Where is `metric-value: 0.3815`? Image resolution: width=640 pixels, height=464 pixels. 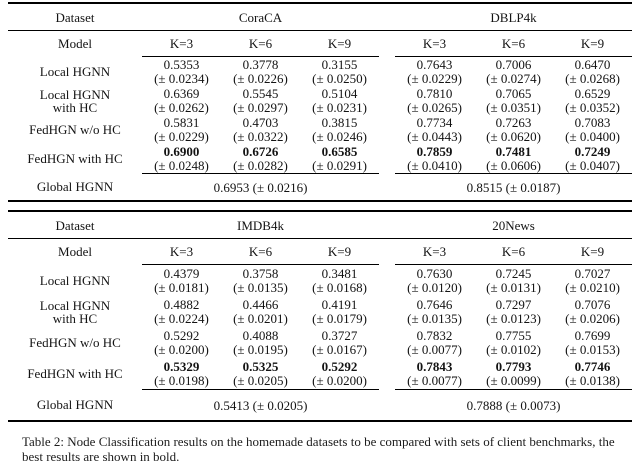 metric-value: 0.3815 is located at coordinates (339, 122).